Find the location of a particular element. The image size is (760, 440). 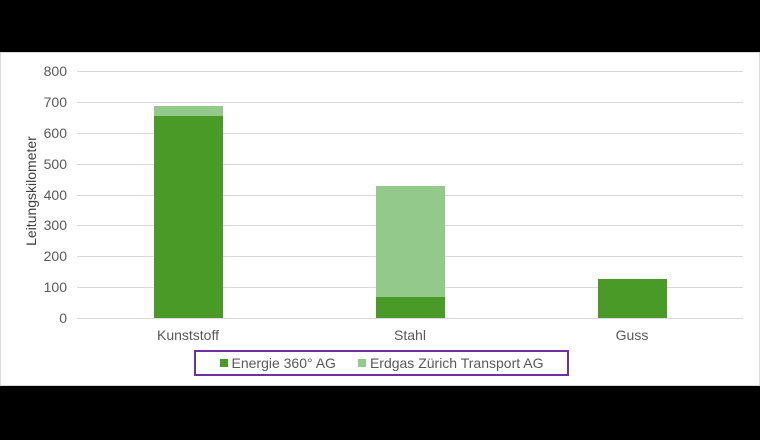

bar-stahl is located at coordinates (410, 194).